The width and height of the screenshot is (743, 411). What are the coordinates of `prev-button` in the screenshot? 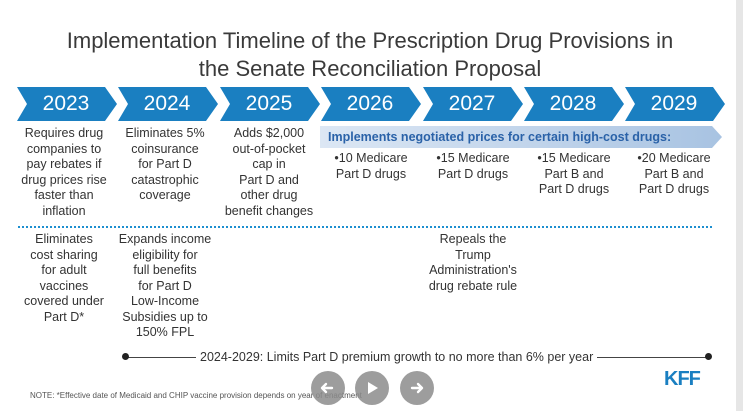 It's located at (328, 388).